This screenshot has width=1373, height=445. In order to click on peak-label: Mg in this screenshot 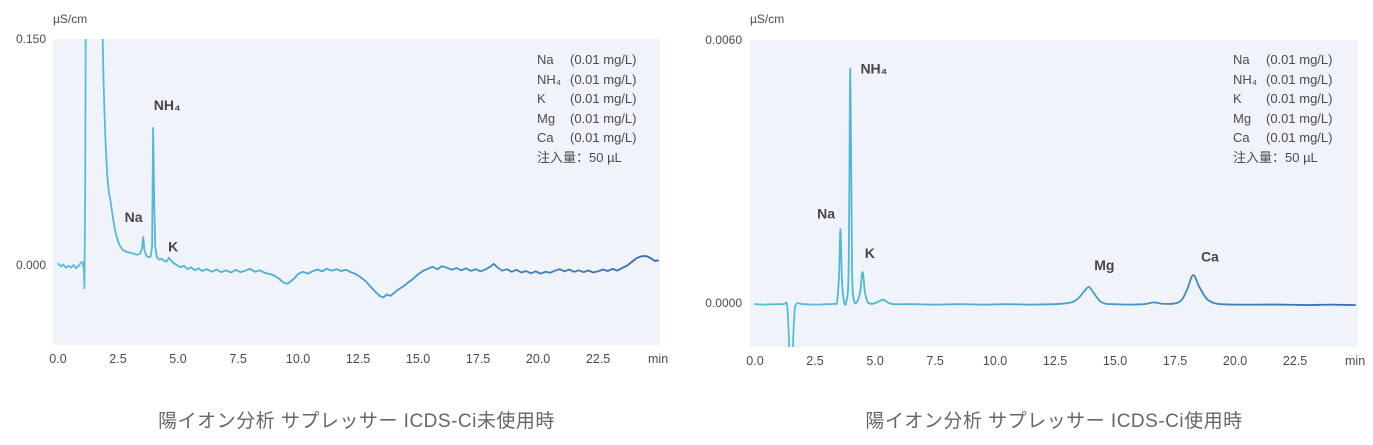, I will do `click(1104, 265)`.